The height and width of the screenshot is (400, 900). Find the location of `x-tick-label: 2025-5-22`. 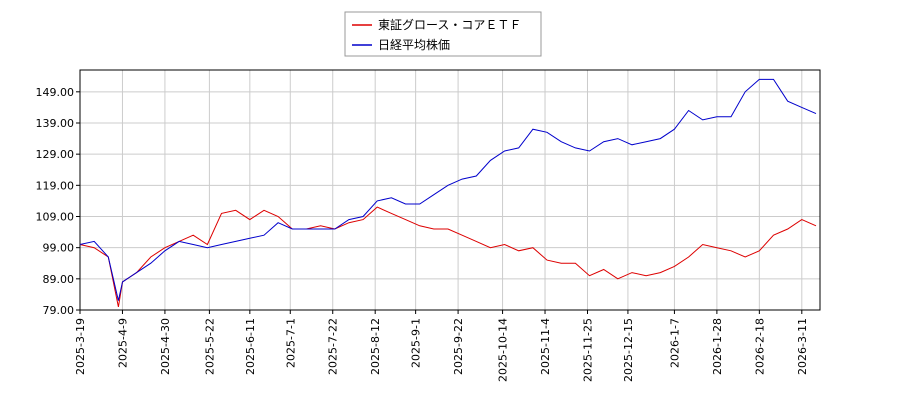

x-tick-label: 2025-5-22 is located at coordinates (209, 346).